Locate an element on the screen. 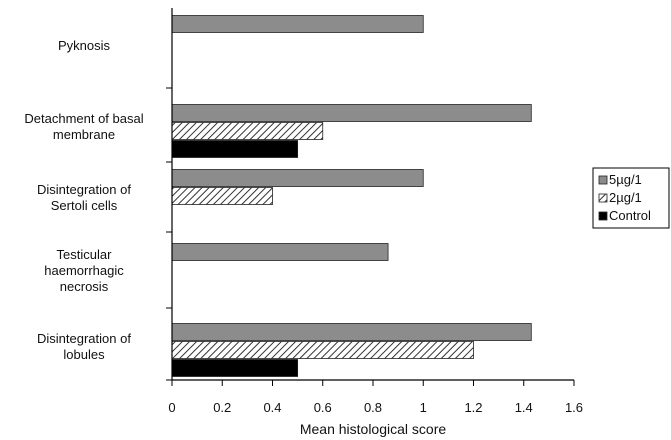 The image size is (671, 440). x-axis-title: Mean histological score is located at coordinates (373, 429).